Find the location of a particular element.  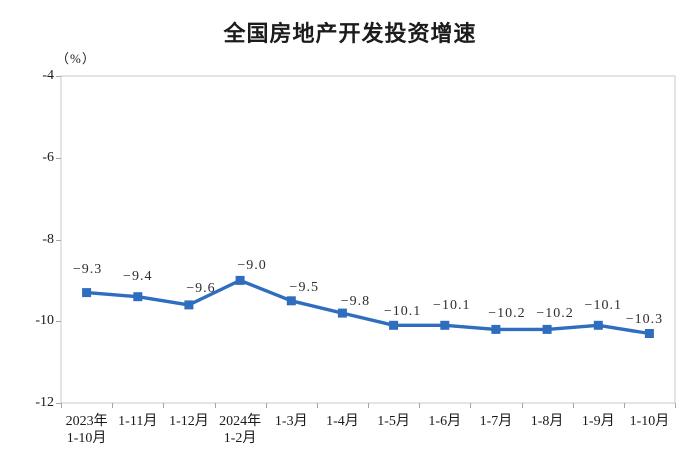

y-axis-label: -6 is located at coordinates (48, 157).